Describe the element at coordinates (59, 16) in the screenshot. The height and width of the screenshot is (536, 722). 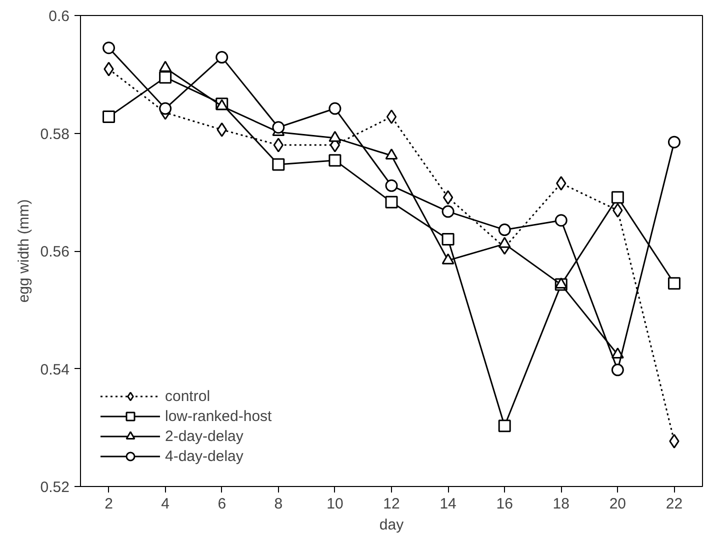
I see `y-tick-label: 0.6` at that location.